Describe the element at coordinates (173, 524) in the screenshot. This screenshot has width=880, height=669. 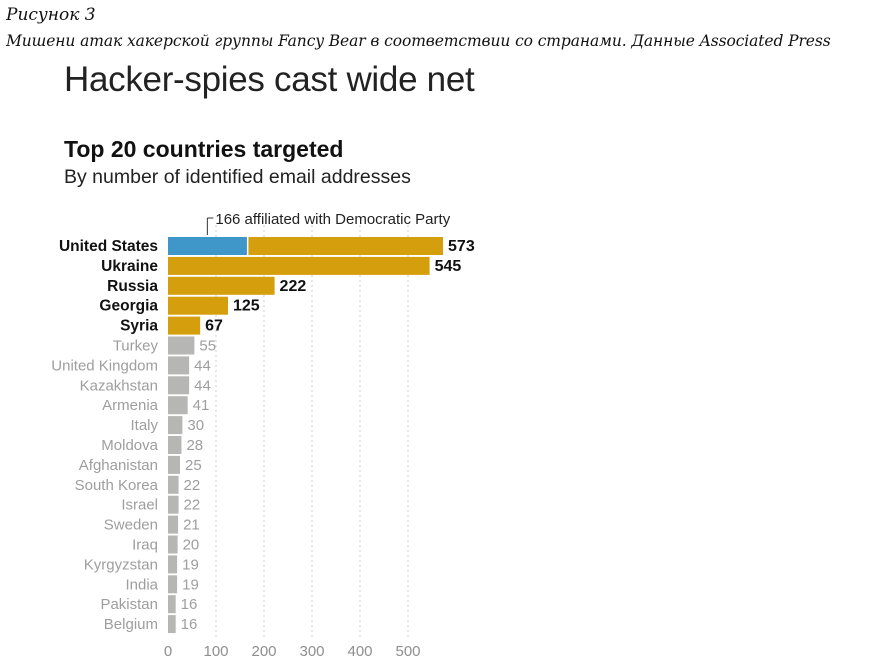
I see `bar-sweden` at that location.